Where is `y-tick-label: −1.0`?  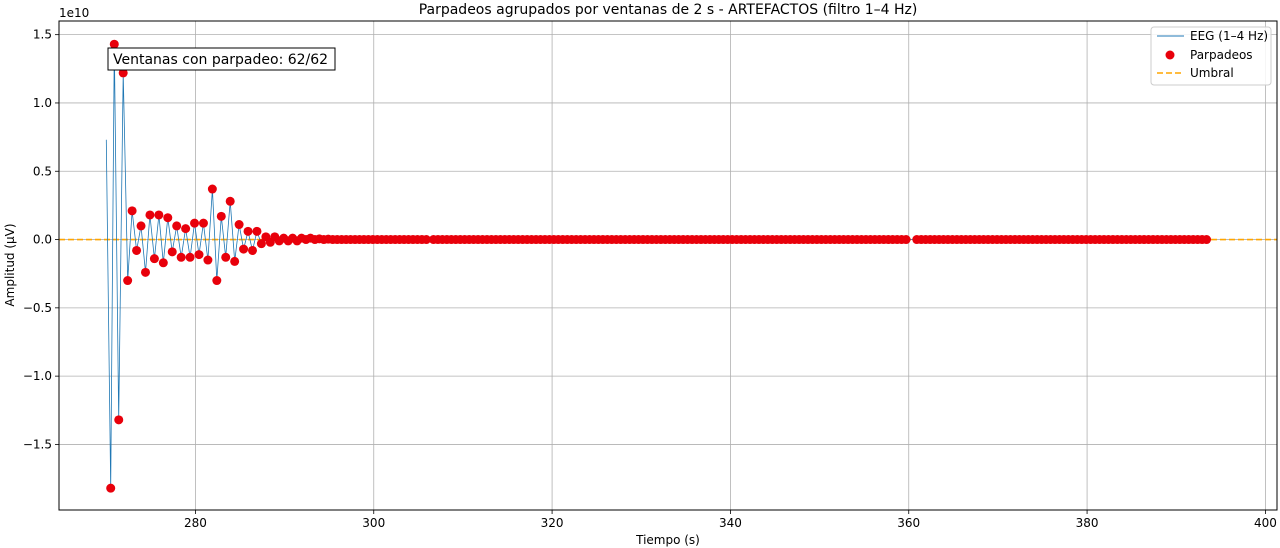 y-tick-label: −1.0 is located at coordinates (37, 376).